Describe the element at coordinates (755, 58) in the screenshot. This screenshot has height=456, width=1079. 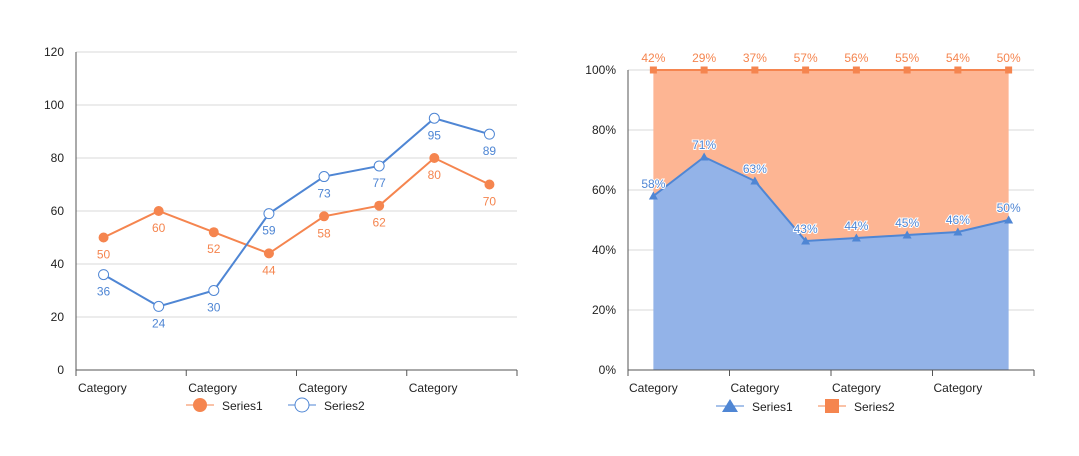
I see `data-label: 37%` at that location.